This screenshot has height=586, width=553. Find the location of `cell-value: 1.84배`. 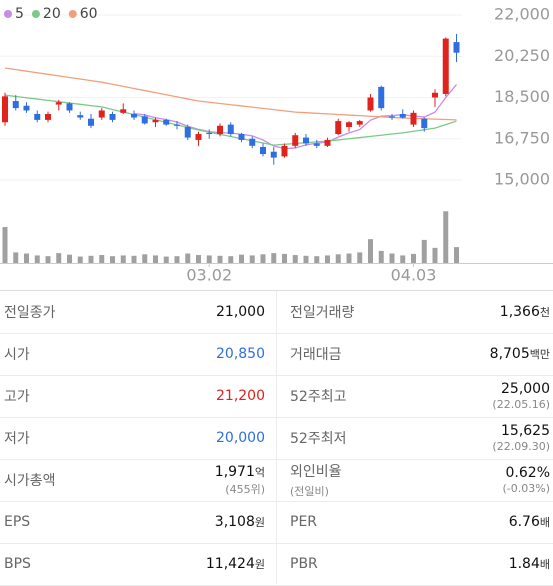

cell-value: 1.84배 is located at coordinates (529, 564).